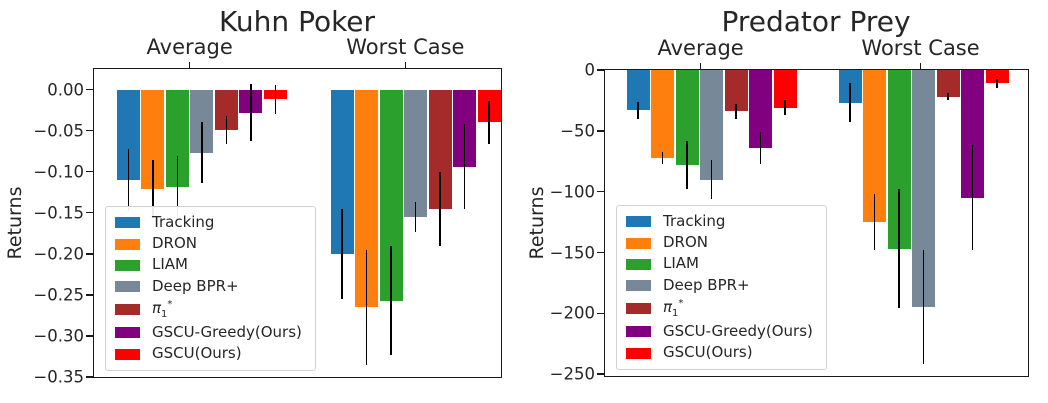  What do you see at coordinates (127, 354) in the screenshot?
I see `legend-swatch-gscu` at bounding box center [127, 354].